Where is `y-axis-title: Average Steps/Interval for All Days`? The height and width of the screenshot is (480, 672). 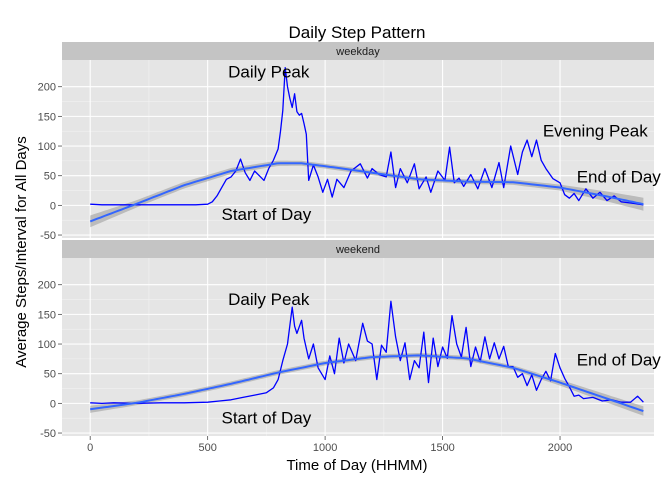 y-axis-title: Average Steps/Interval for All Days is located at coordinates (21, 252).